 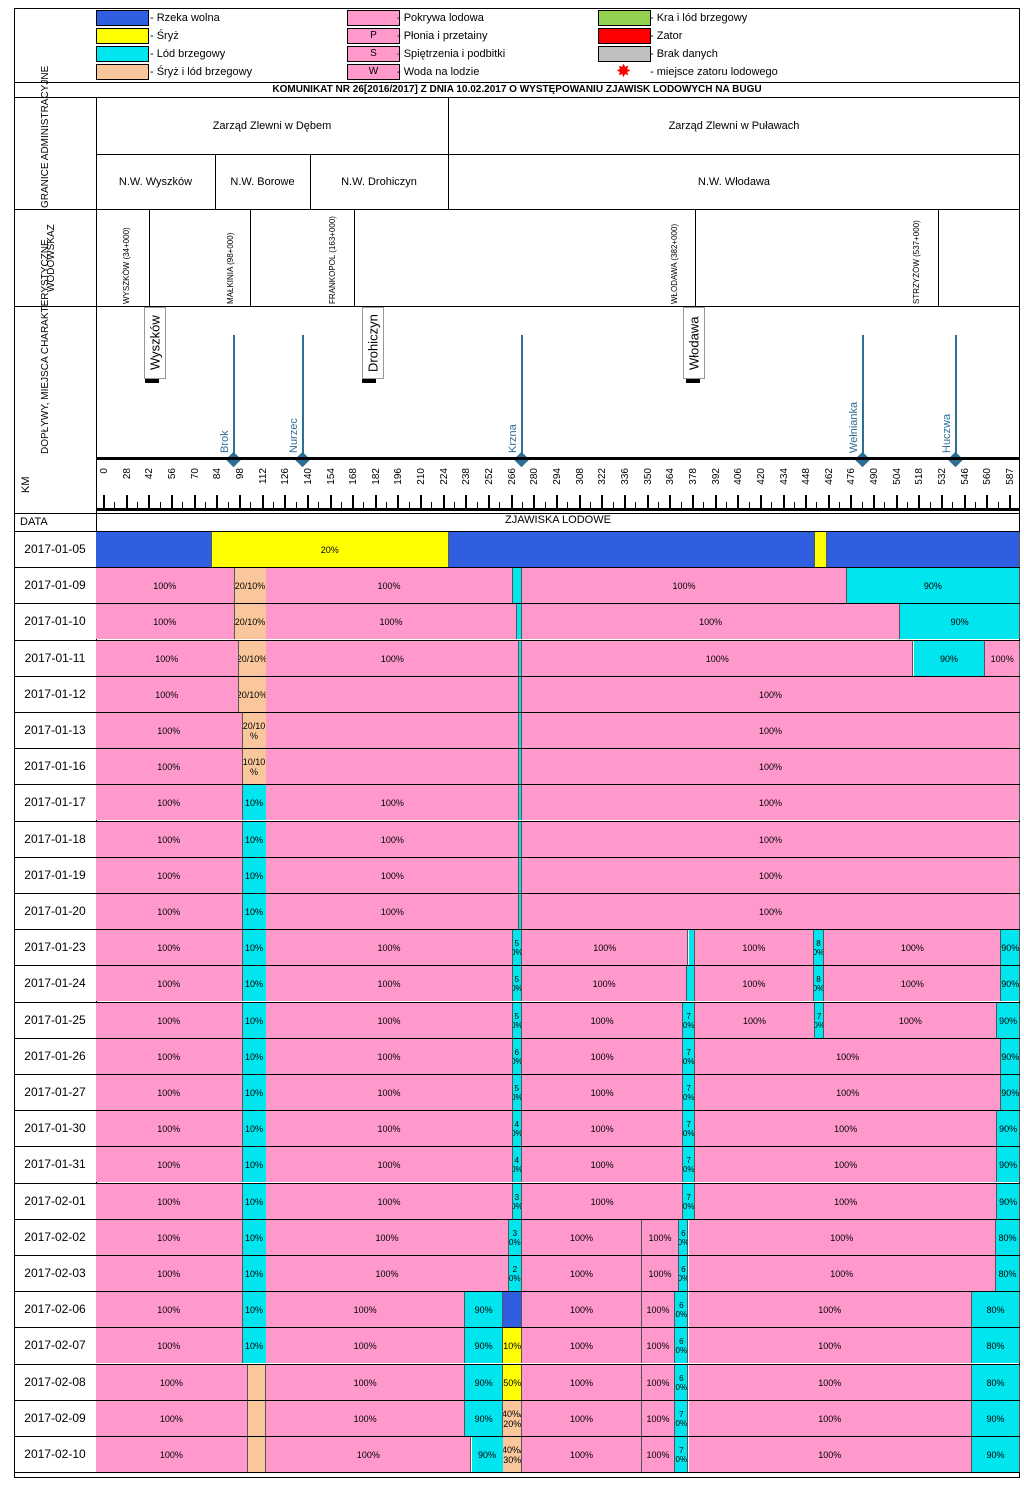 What do you see at coordinates (155, 182) in the screenshot?
I see `nw-wyszkow: N.W. Wyszków` at bounding box center [155, 182].